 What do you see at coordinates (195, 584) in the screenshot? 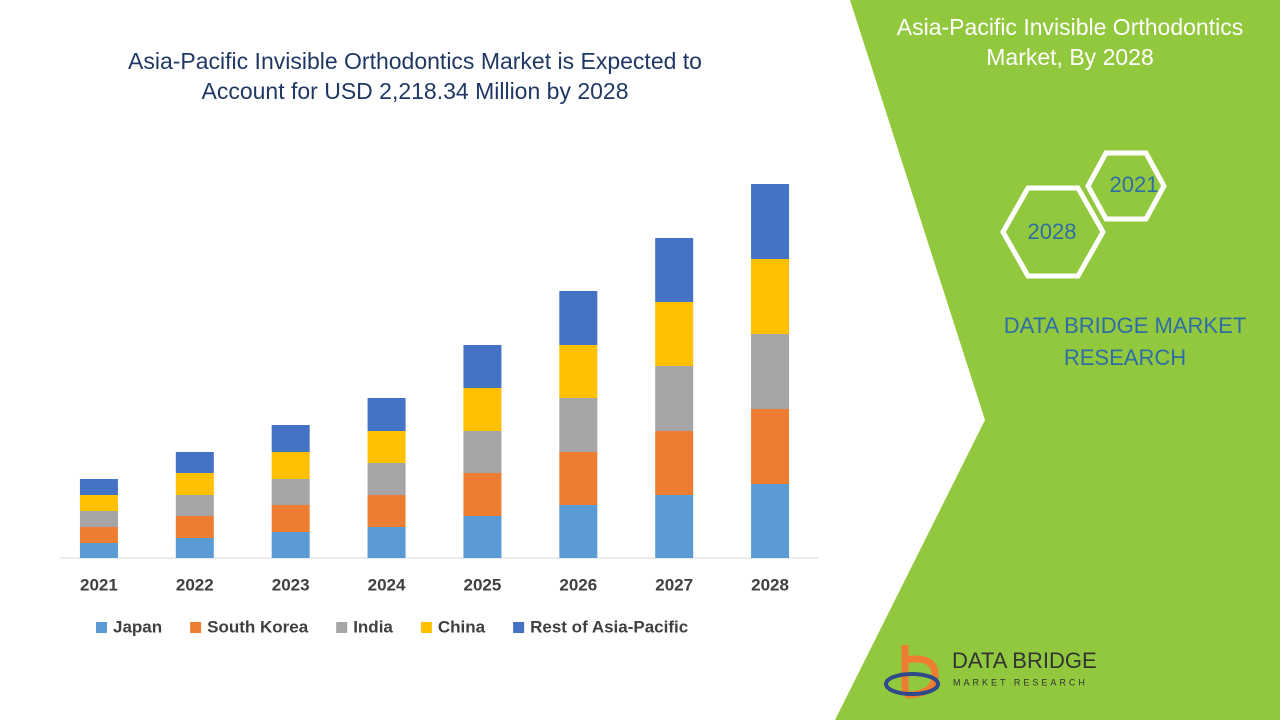
I see `x-tick-label: 2022` at bounding box center [195, 584].